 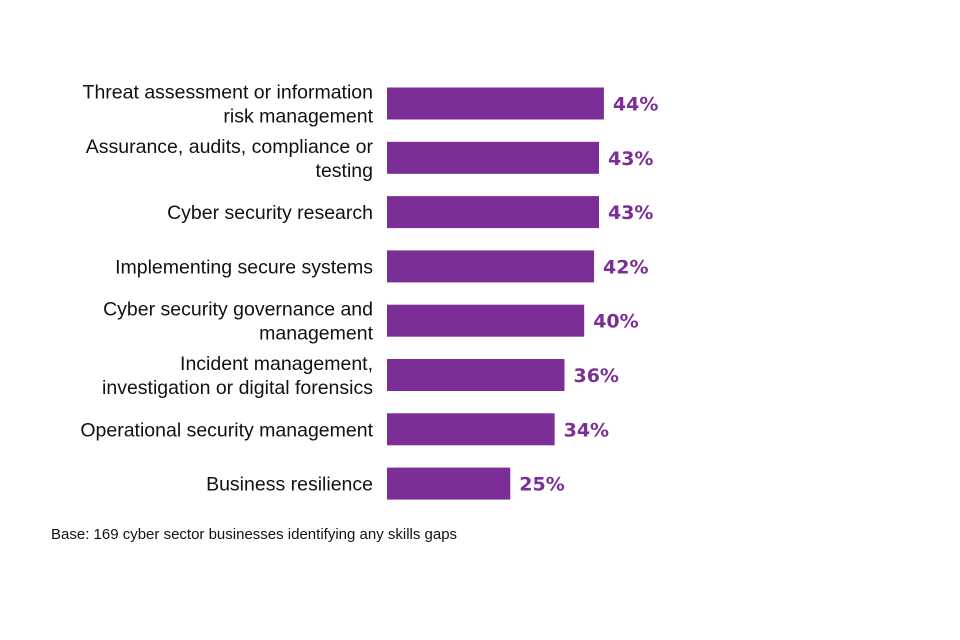 I want to click on bar-value-label: 40%, so click(x=615, y=322).